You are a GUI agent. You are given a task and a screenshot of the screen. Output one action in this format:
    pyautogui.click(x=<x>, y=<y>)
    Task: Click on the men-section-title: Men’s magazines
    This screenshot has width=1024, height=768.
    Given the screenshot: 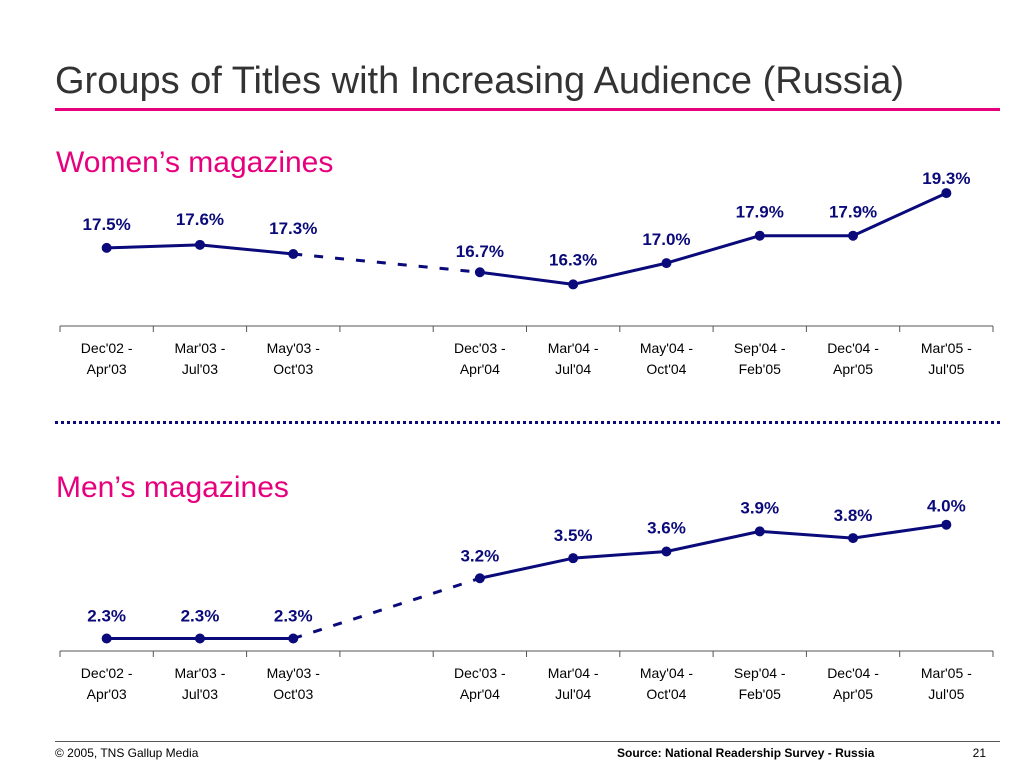 What is the action you would take?
    pyautogui.click(x=172, y=487)
    